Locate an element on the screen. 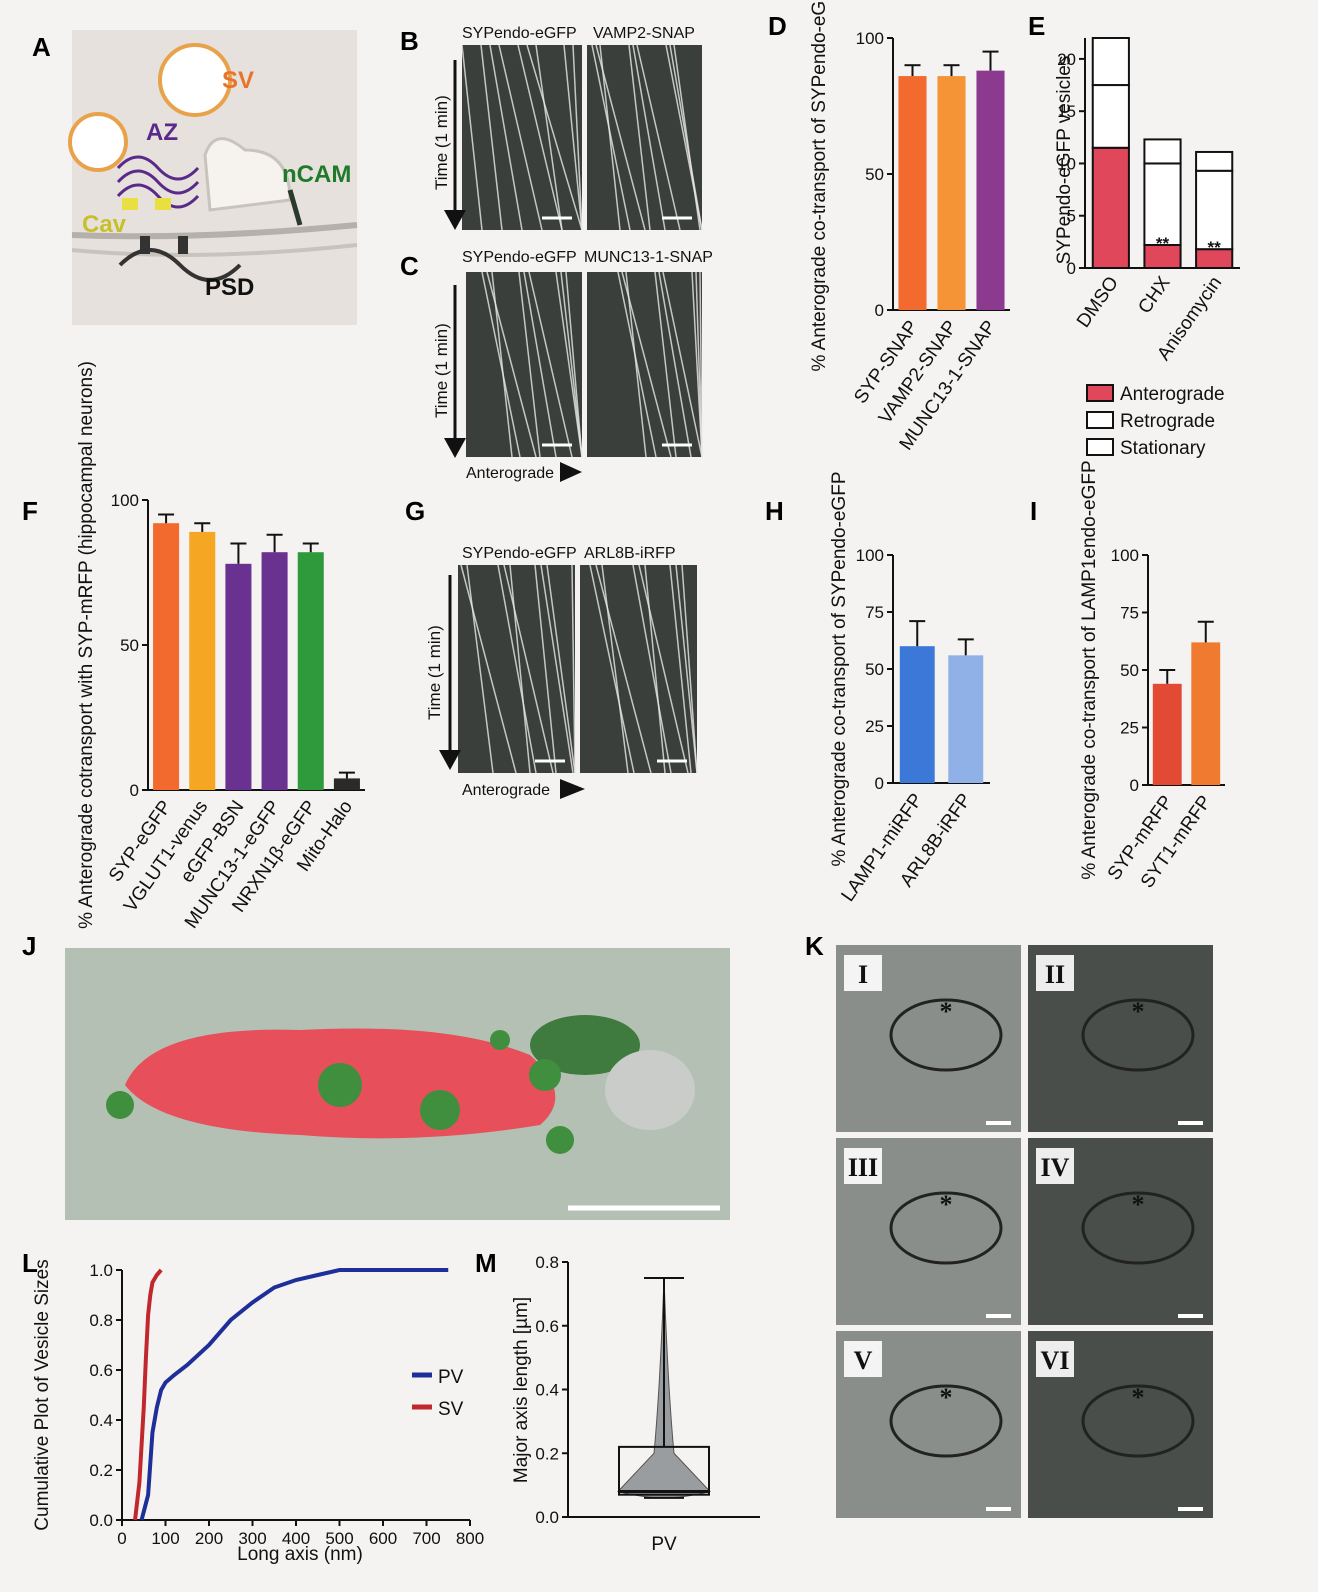 Image resolution: width=1318 pixels, height=1592 pixels. y-tick-label: 1.0 is located at coordinates (101, 1270).